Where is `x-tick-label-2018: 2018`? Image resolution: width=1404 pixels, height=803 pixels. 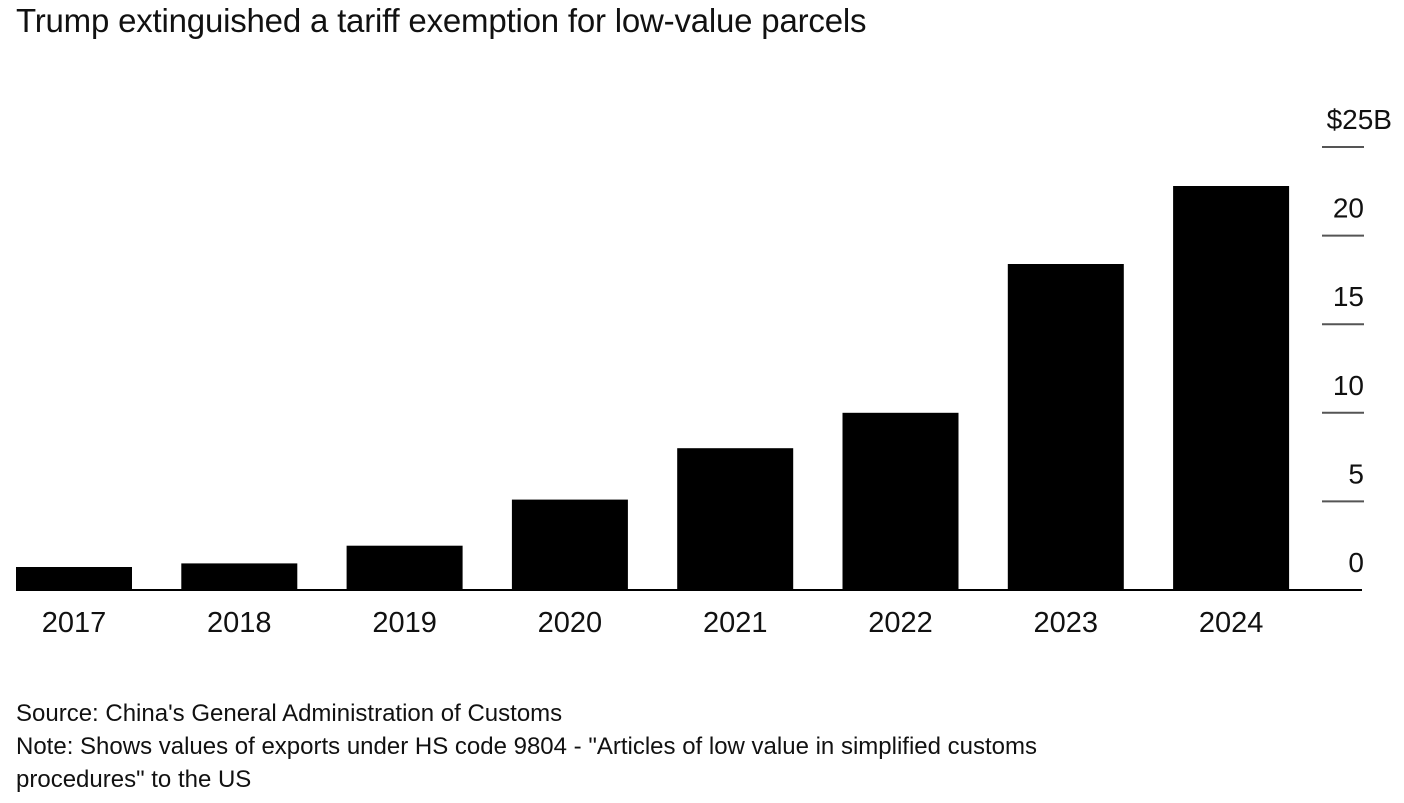
x-tick-label-2018: 2018 is located at coordinates (239, 623).